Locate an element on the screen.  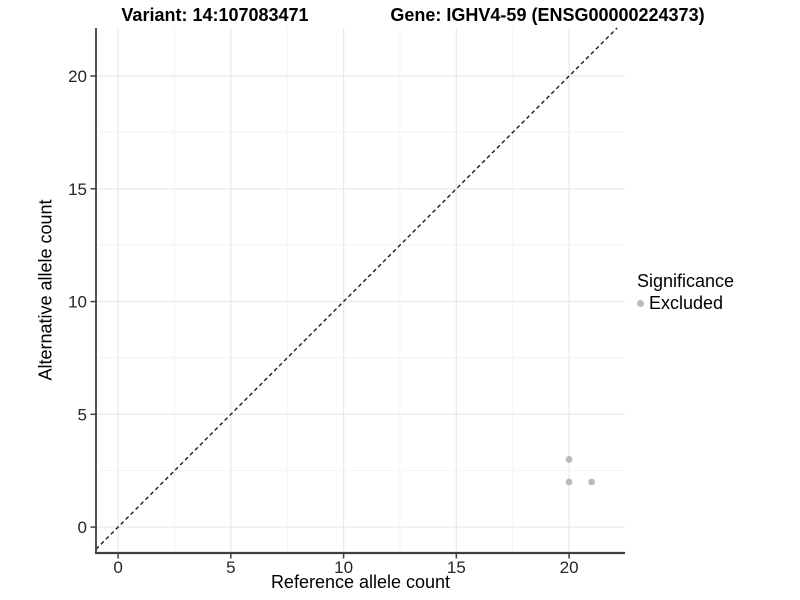
legend-entry-label: Excluded is located at coordinates (686, 303).